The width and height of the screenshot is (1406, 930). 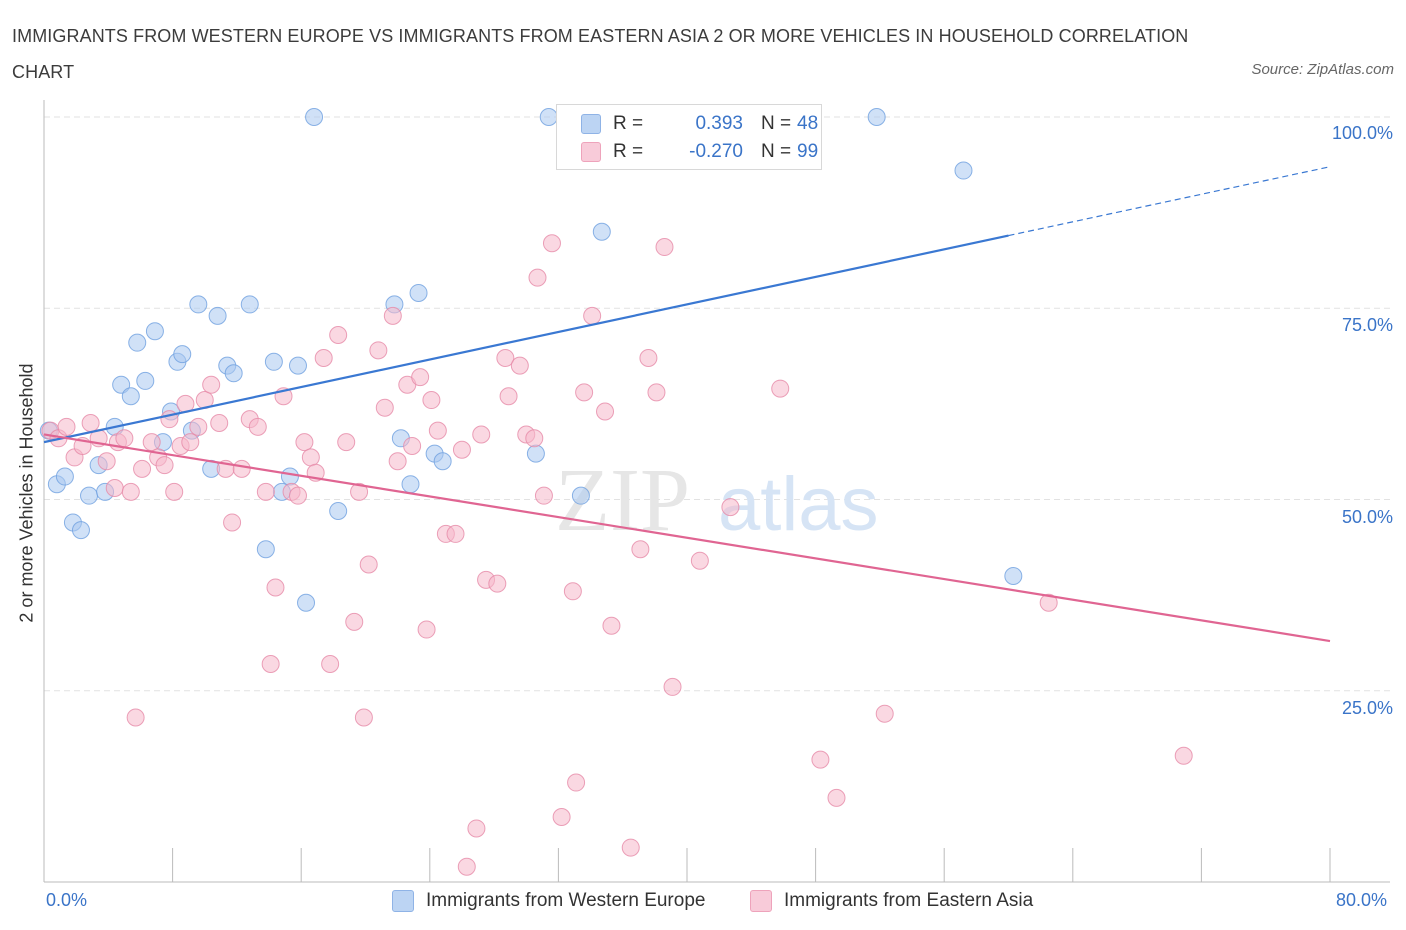 What do you see at coordinates (716, 151) in the screenshot?
I see `r-value: -0.270` at bounding box center [716, 151].